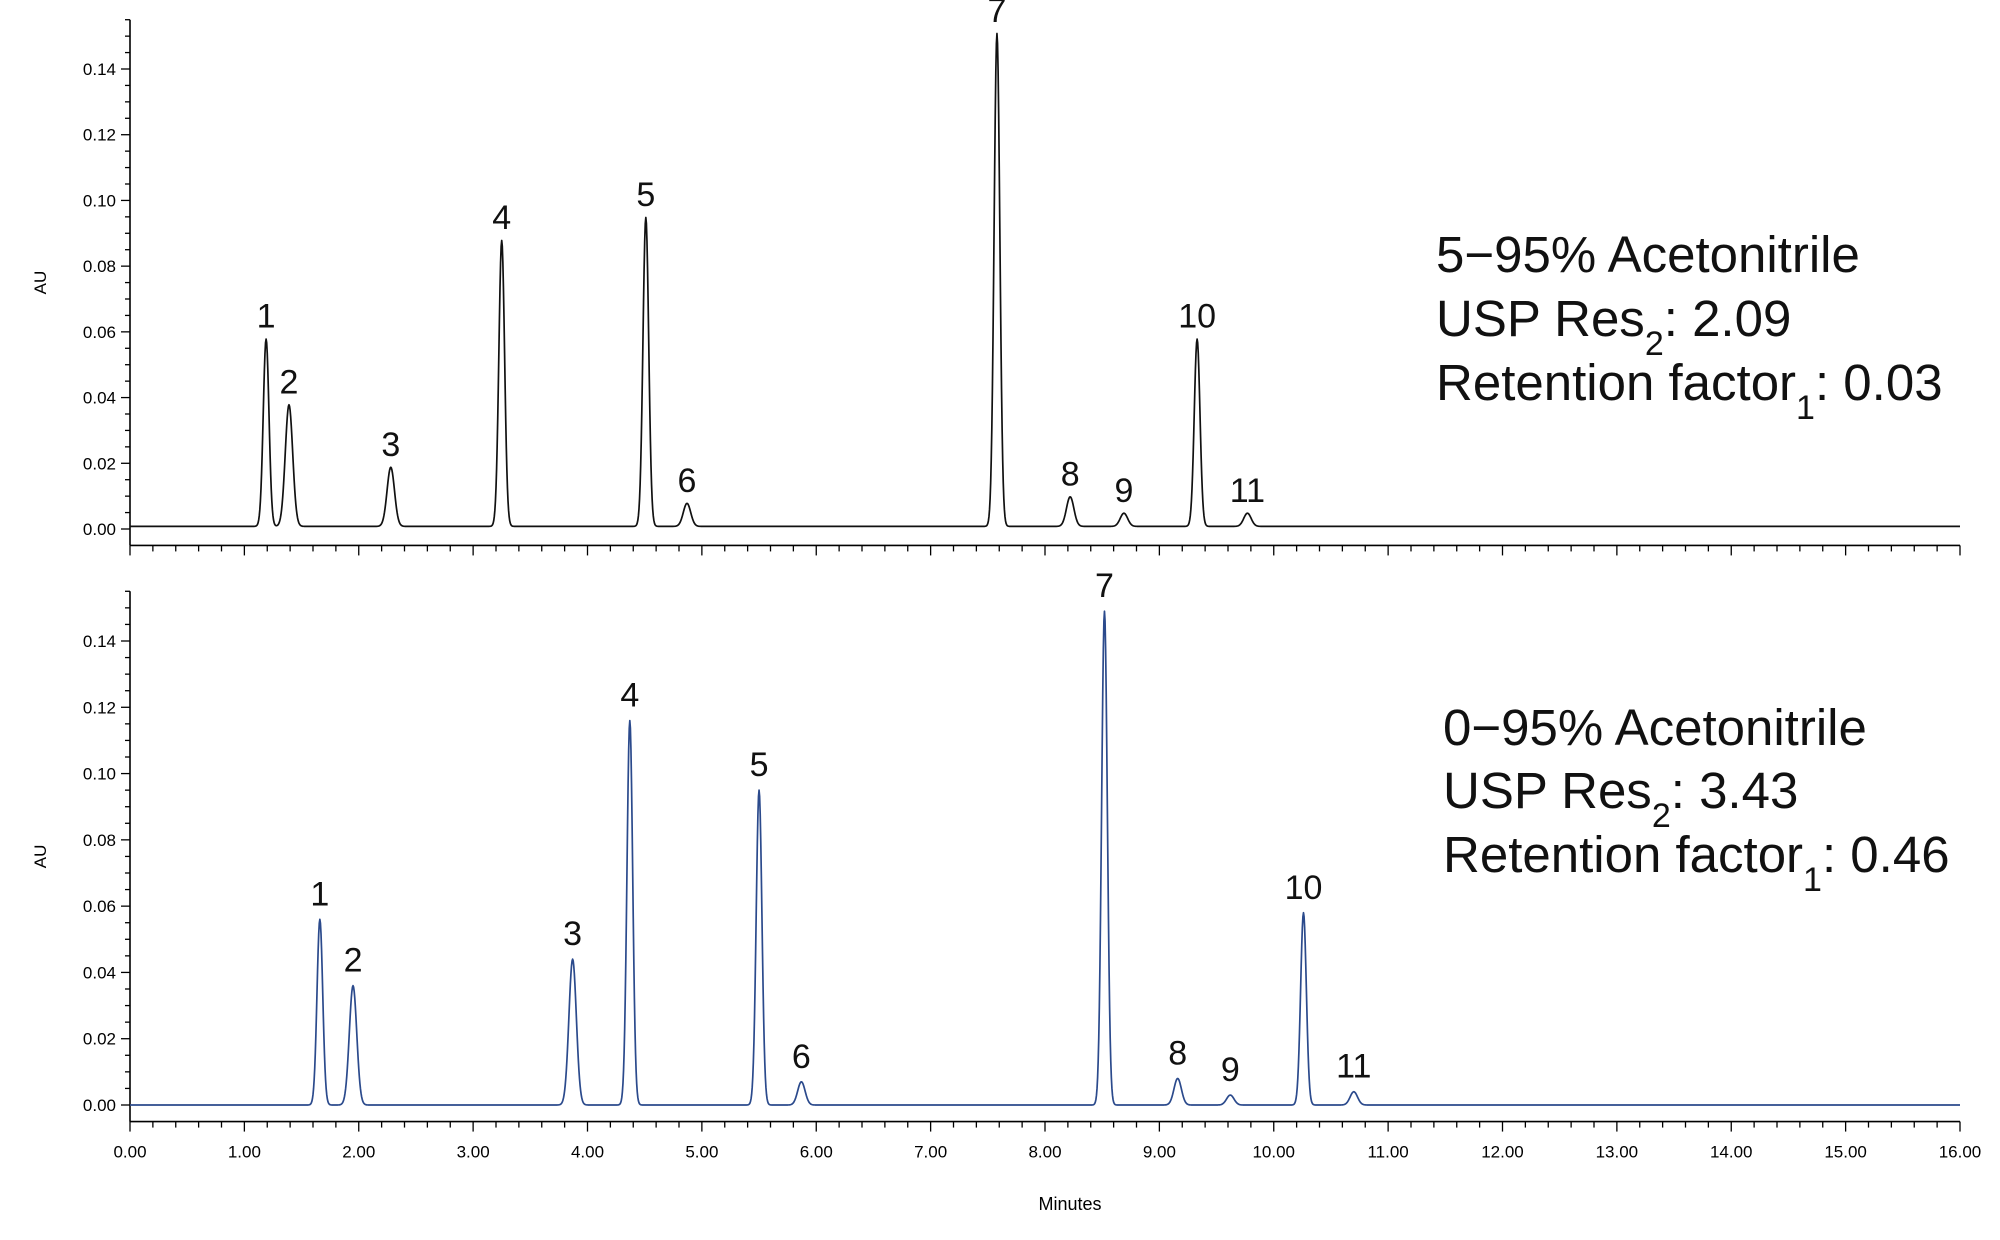 Image resolution: width=2000 pixels, height=1240 pixels. Describe the element at coordinates (1696, 862) in the screenshot. I see `bottom-annotation-retention-factor: Retention factor1: 0.46` at that location.